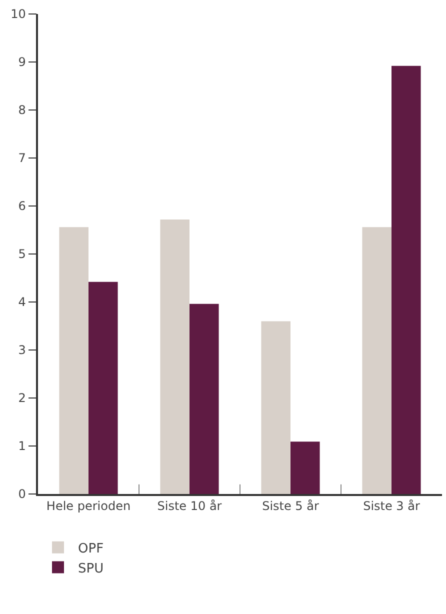 The height and width of the screenshot is (614, 446). What do you see at coordinates (22, 350) in the screenshot?
I see `y-tick-label: 3` at bounding box center [22, 350].